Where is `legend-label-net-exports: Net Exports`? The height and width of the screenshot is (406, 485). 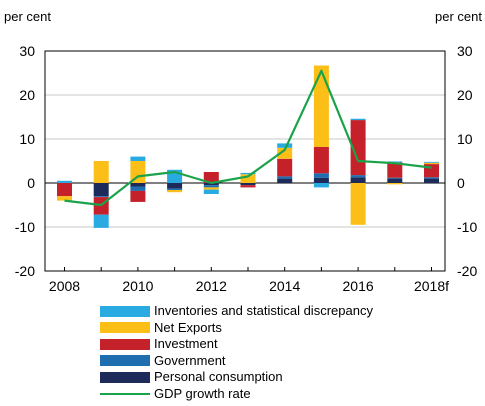 legend-label-net-exports: Net Exports is located at coordinates (188, 327).